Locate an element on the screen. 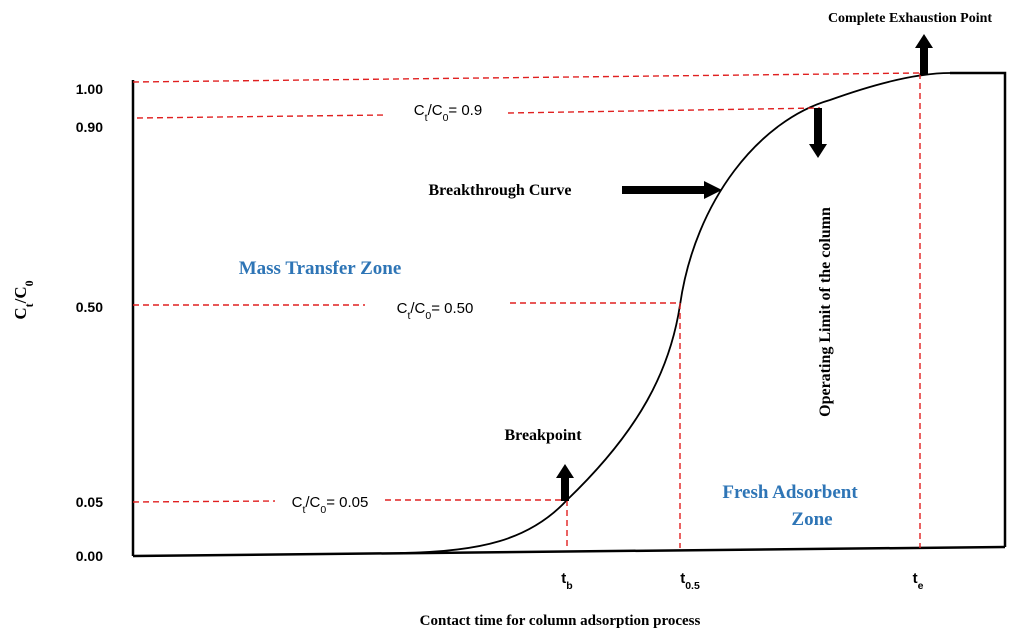 The width and height of the screenshot is (1012, 633). zone-label: Zone is located at coordinates (811, 519).